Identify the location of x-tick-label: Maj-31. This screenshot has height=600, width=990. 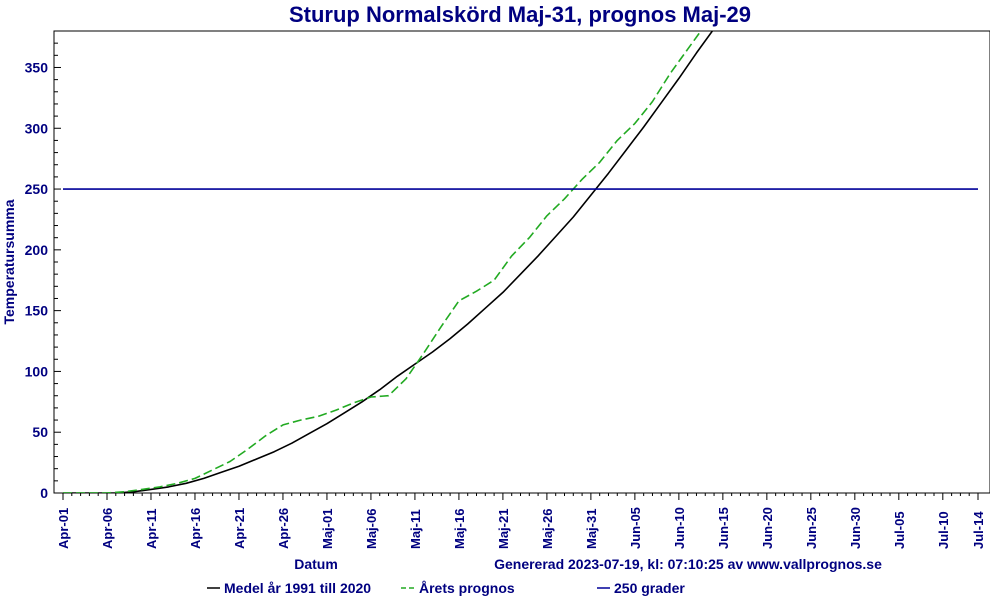
(591, 529).